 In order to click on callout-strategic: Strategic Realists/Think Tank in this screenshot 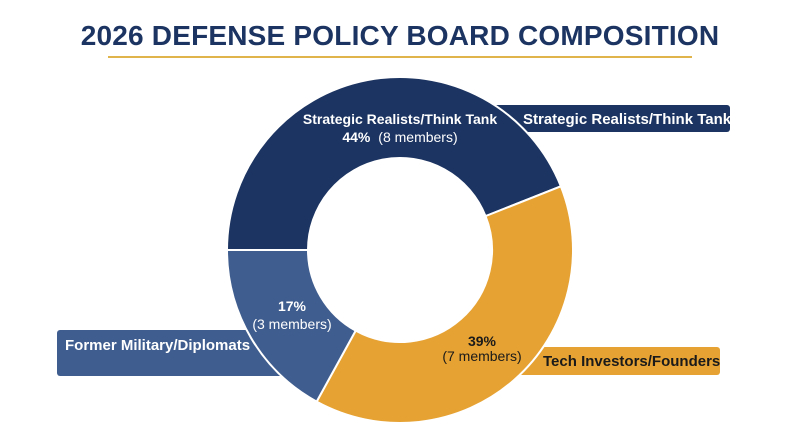, I will do `click(606, 118)`.